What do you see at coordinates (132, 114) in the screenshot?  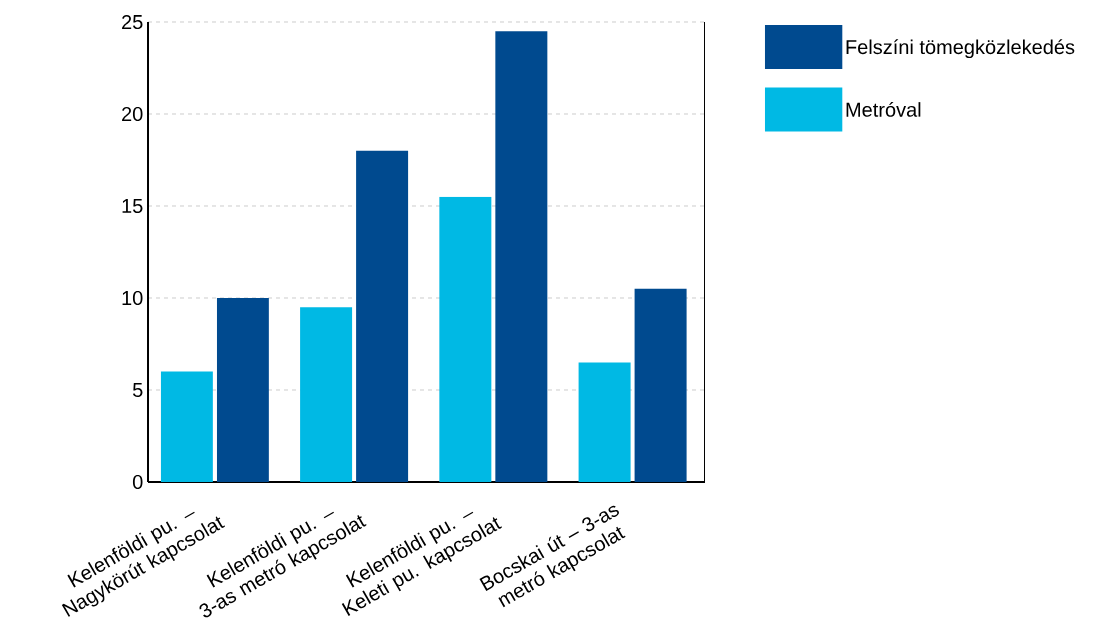 I see `y-tick-label: 20` at bounding box center [132, 114].